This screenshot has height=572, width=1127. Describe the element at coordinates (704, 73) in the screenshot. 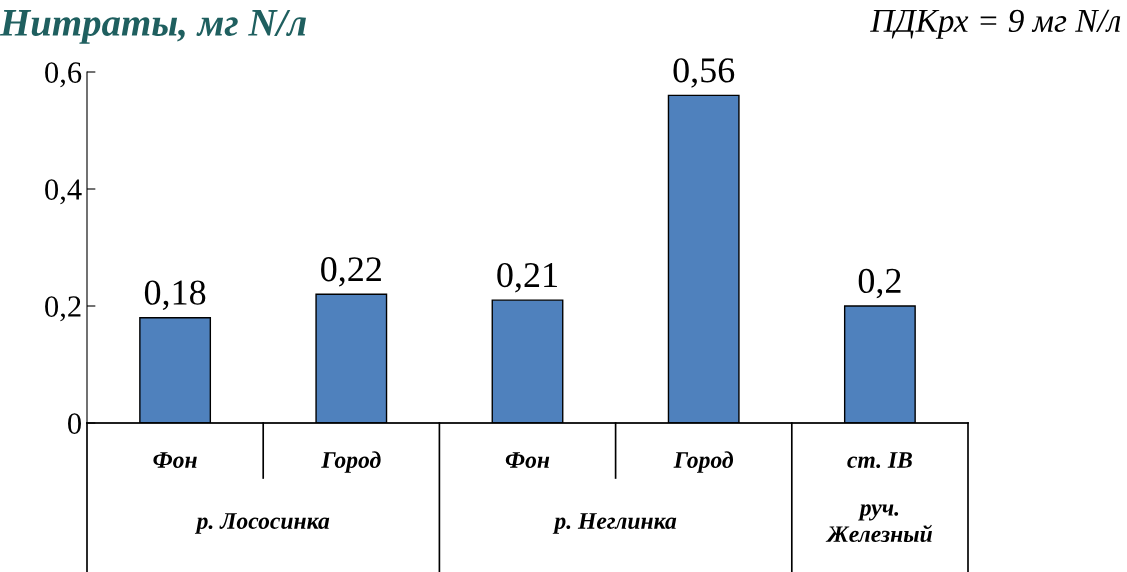

I see `data-label: 0,56` at that location.